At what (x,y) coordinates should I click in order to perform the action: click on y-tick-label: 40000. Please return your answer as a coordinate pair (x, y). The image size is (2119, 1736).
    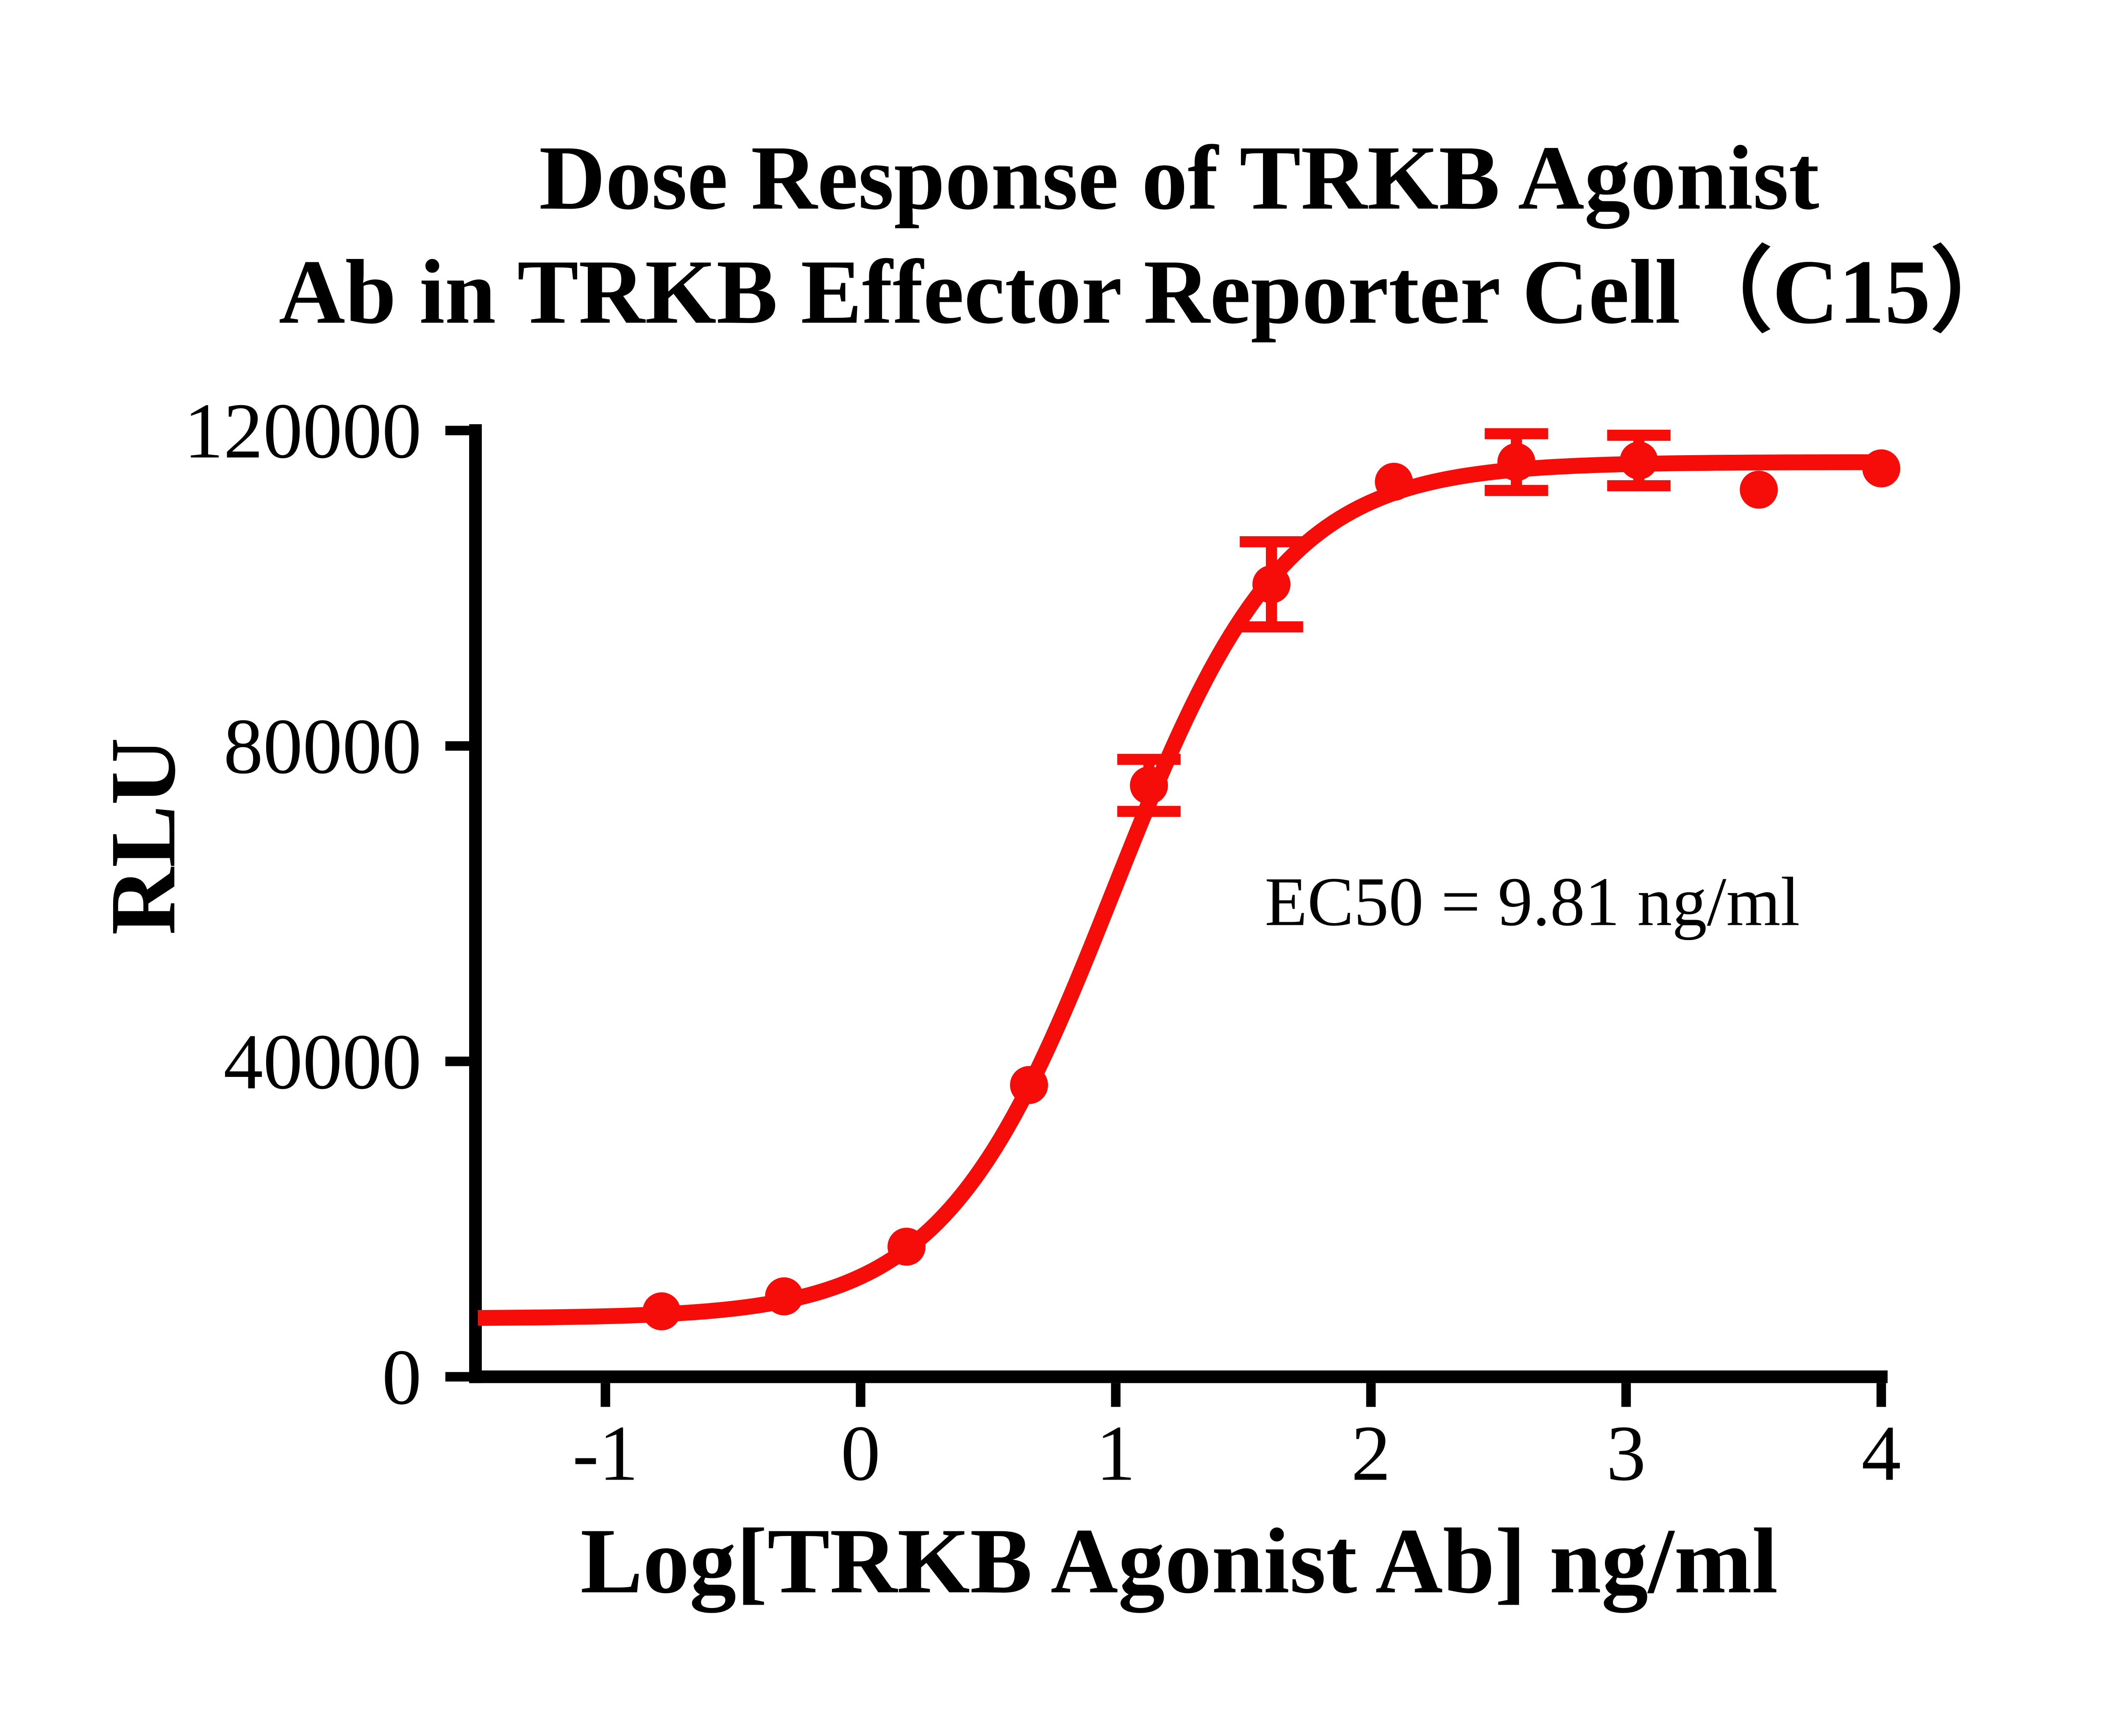
    Looking at the image, I should click on (322, 1062).